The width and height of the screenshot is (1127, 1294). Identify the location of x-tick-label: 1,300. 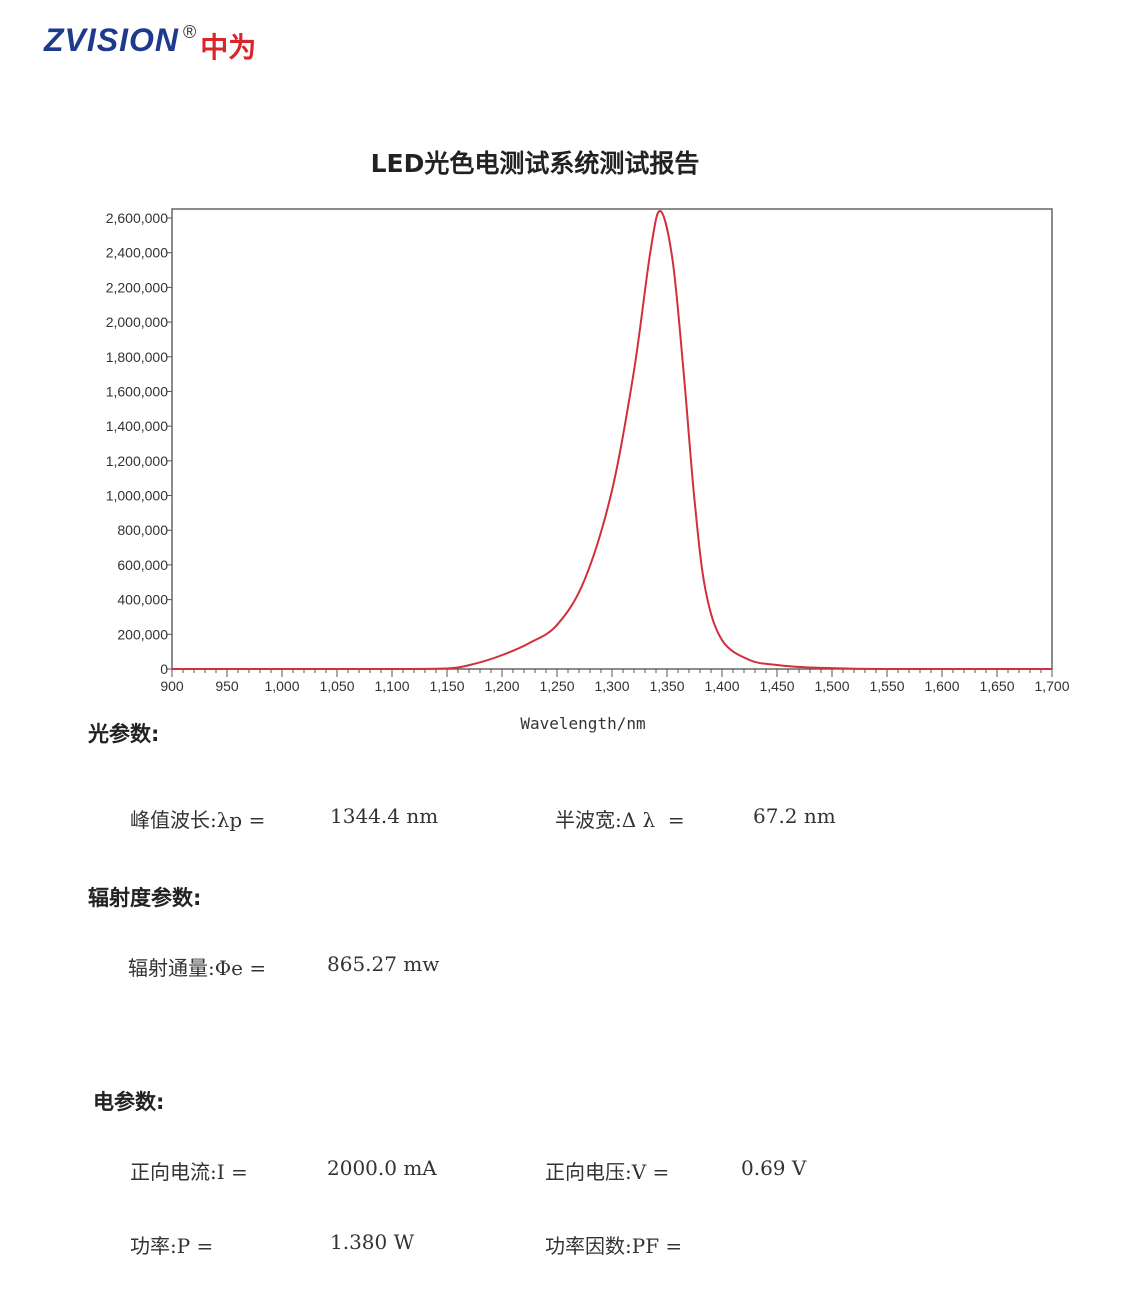
(611, 686).